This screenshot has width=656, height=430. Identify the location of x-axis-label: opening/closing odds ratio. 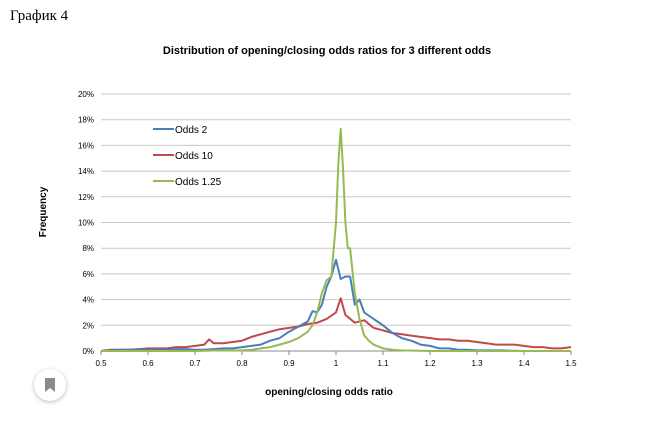
(329, 392).